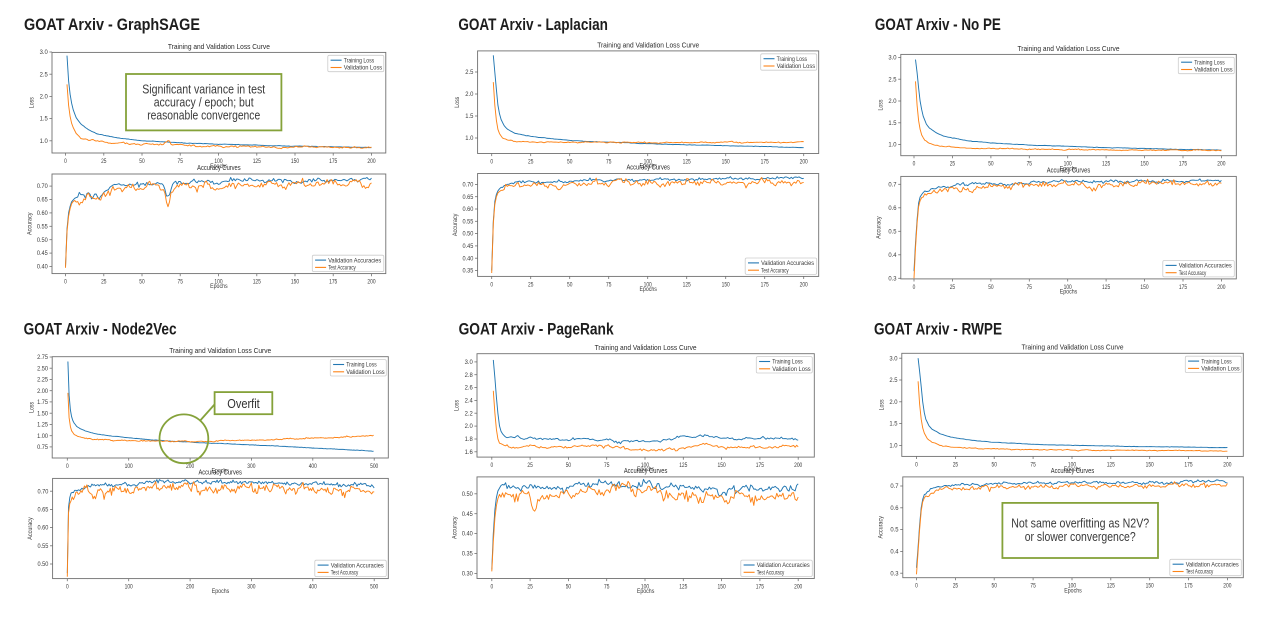  What do you see at coordinates (100, 329) in the screenshot?
I see `svg-text: GOAT Arxiv - Node2Vec` at bounding box center [100, 329].